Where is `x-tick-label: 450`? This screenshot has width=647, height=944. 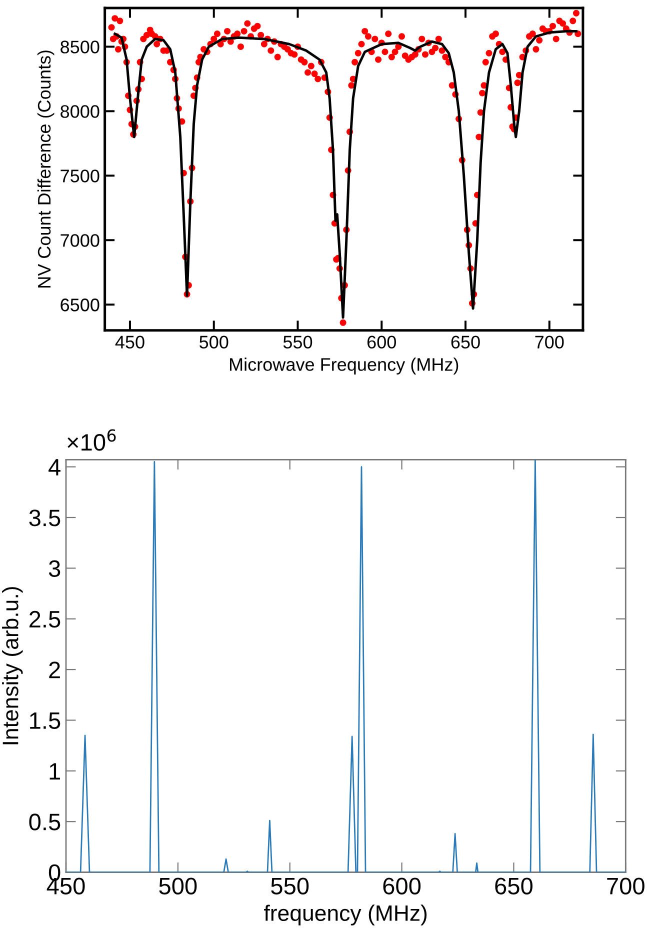
x-tick-label: 450 is located at coordinates (129, 342).